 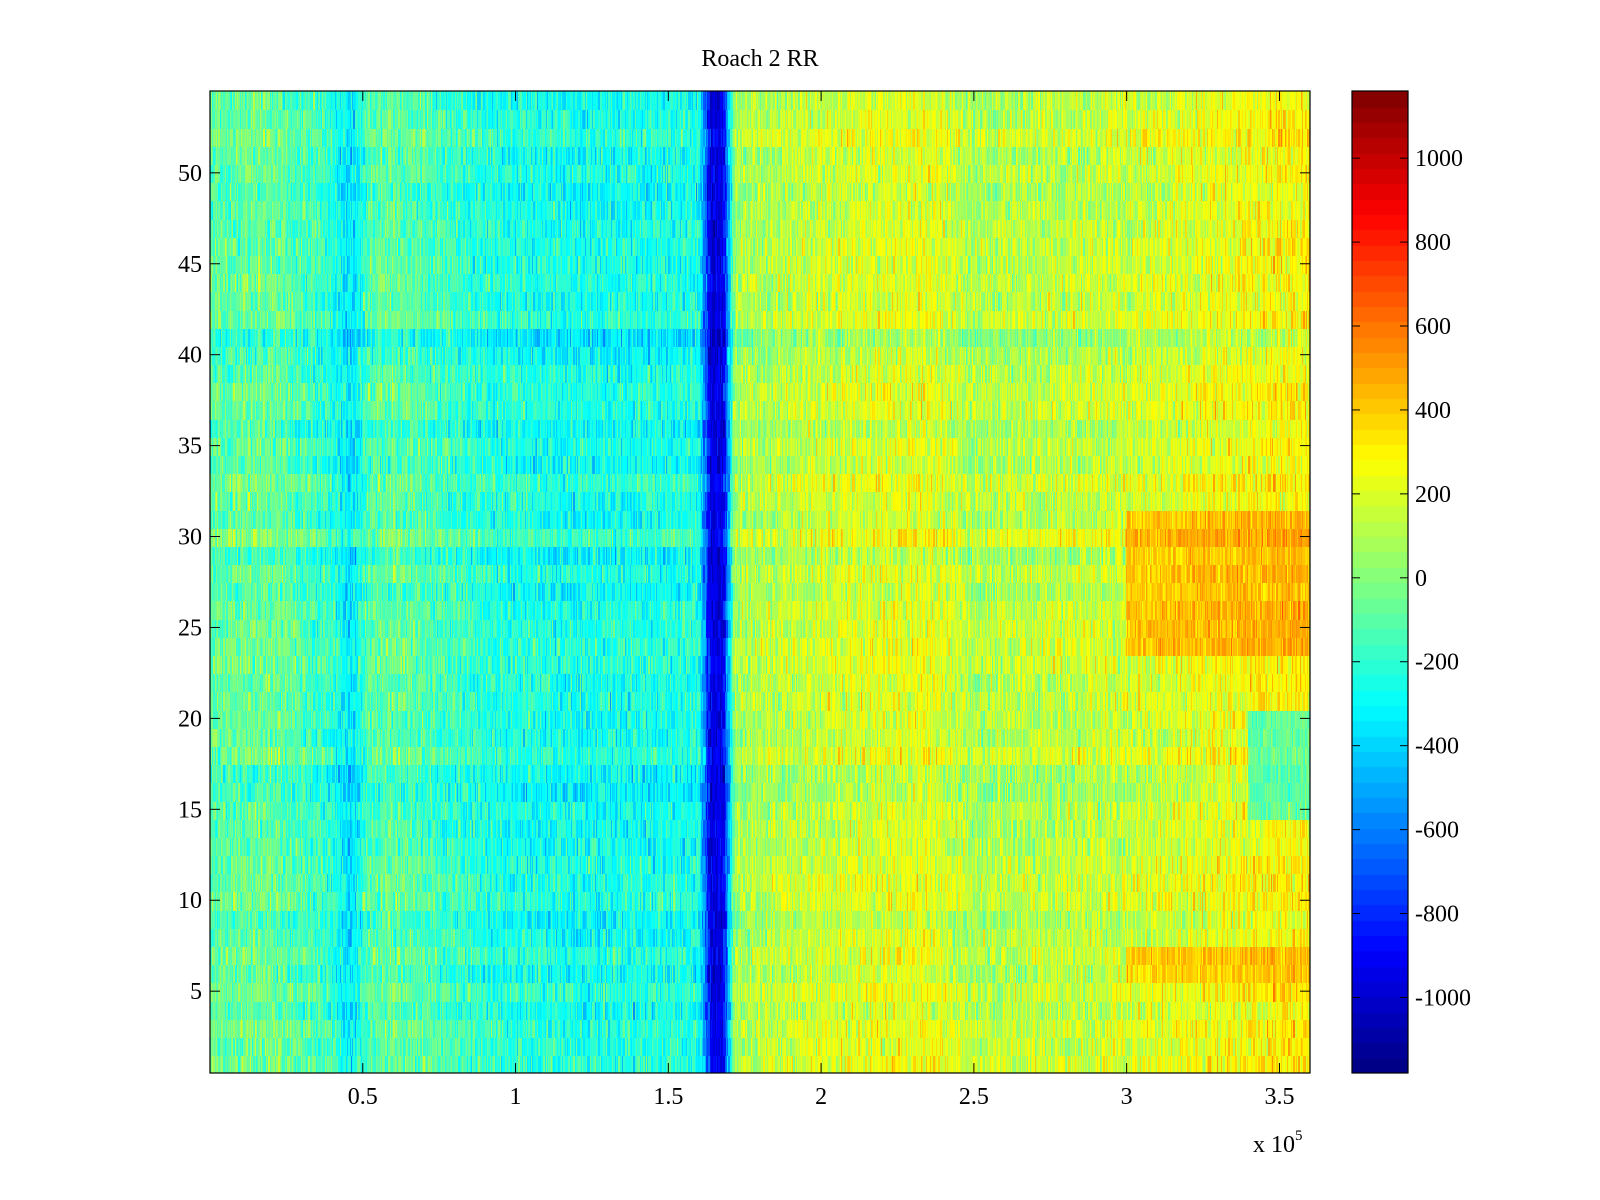 What do you see at coordinates (190, 447) in the screenshot?
I see `y-tick-label: 35` at bounding box center [190, 447].